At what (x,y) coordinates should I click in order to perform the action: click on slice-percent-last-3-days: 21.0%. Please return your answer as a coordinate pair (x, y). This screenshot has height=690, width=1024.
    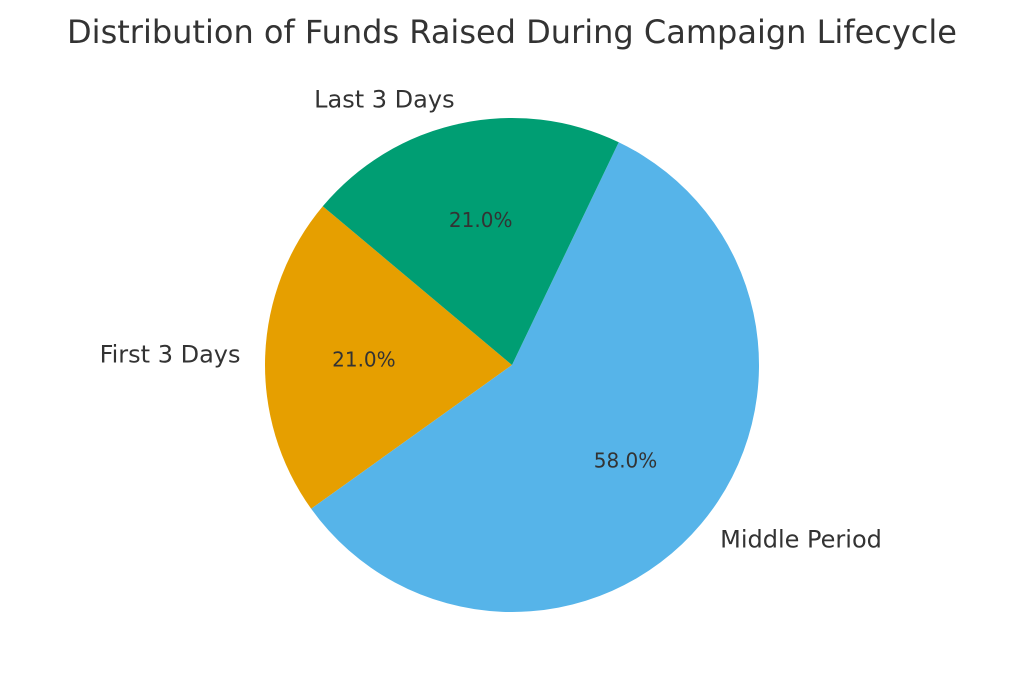
    Looking at the image, I should click on (481, 220).